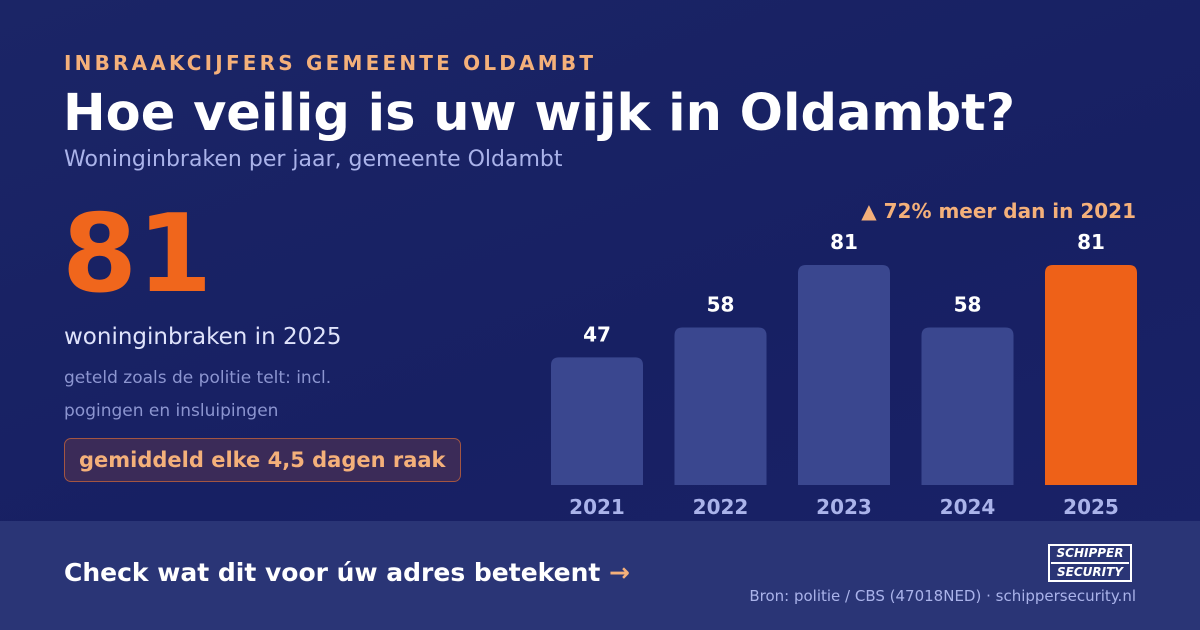 The height and width of the screenshot is (630, 1200). I want to click on eyebrow-label: INBRAAKCIJFERS GEMEENTE OLDAMBT, so click(330, 63).